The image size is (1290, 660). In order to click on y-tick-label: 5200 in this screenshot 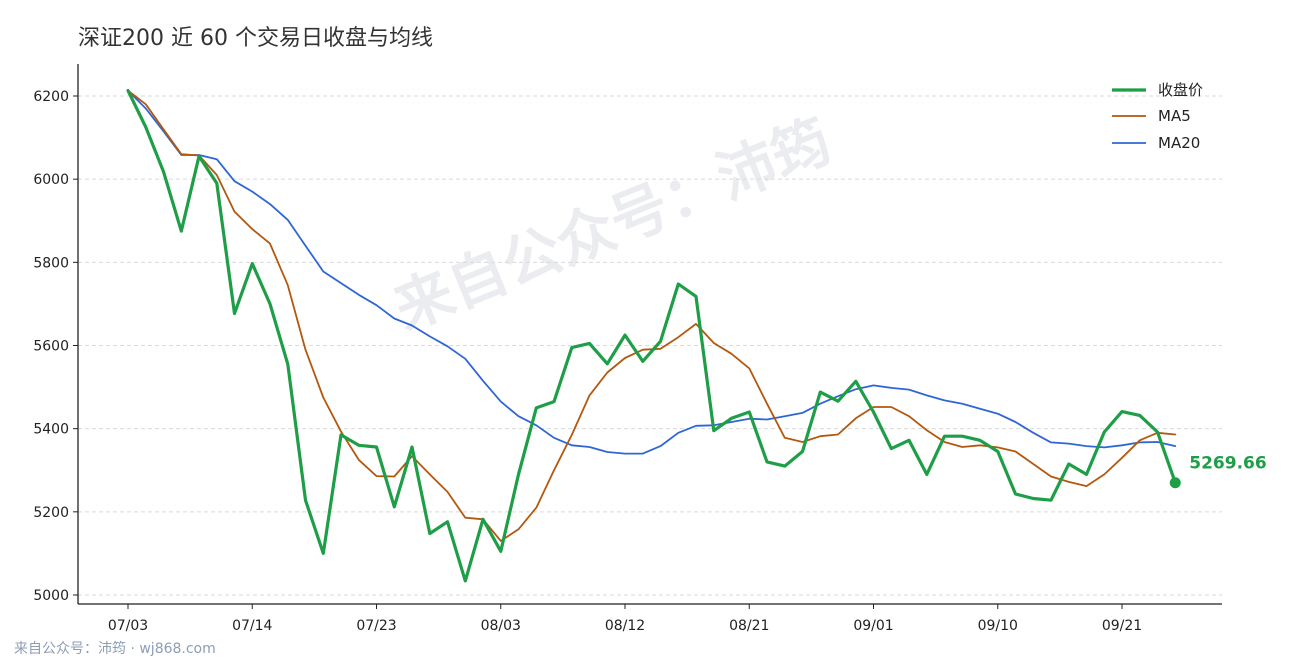, I will do `click(51, 513)`.